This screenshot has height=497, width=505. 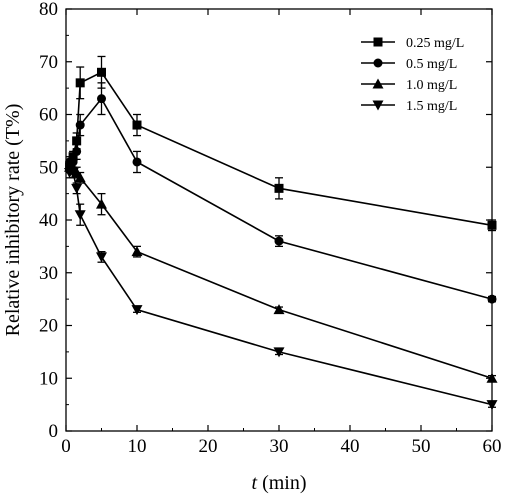 I want to click on y-tick-label: 20, so click(x=48, y=326).